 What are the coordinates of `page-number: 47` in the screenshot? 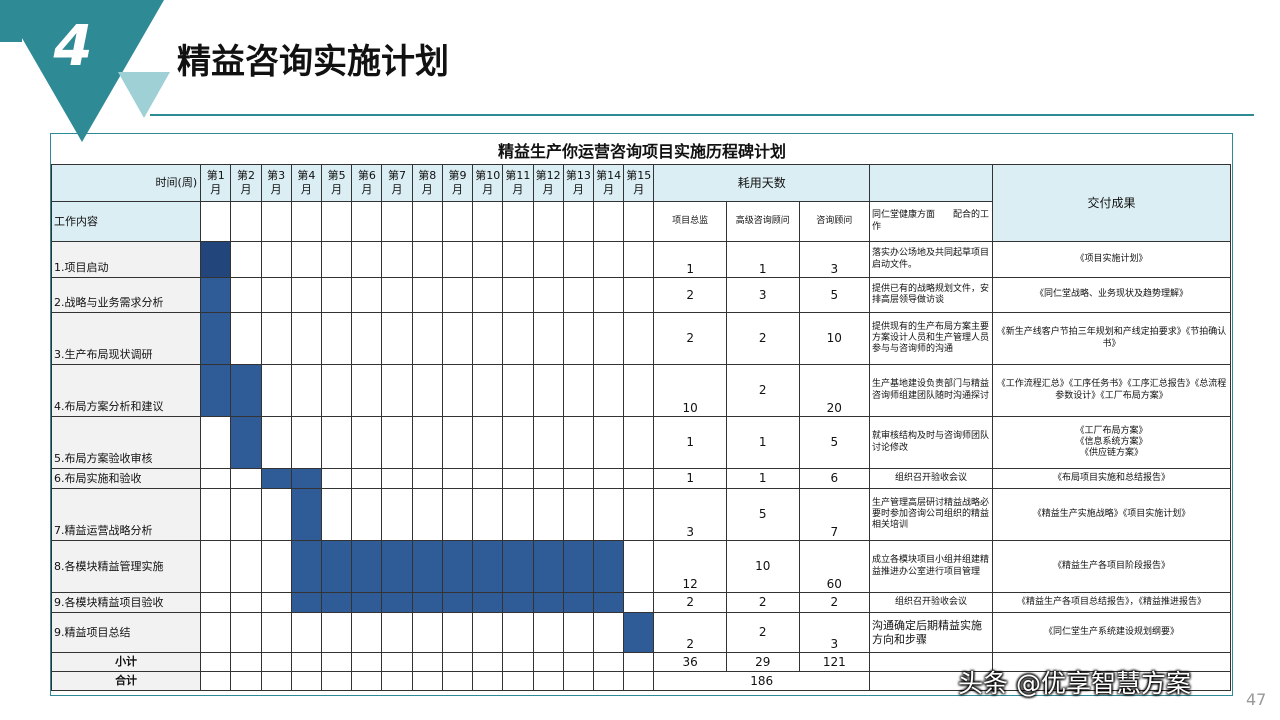 It's located at (1256, 699).